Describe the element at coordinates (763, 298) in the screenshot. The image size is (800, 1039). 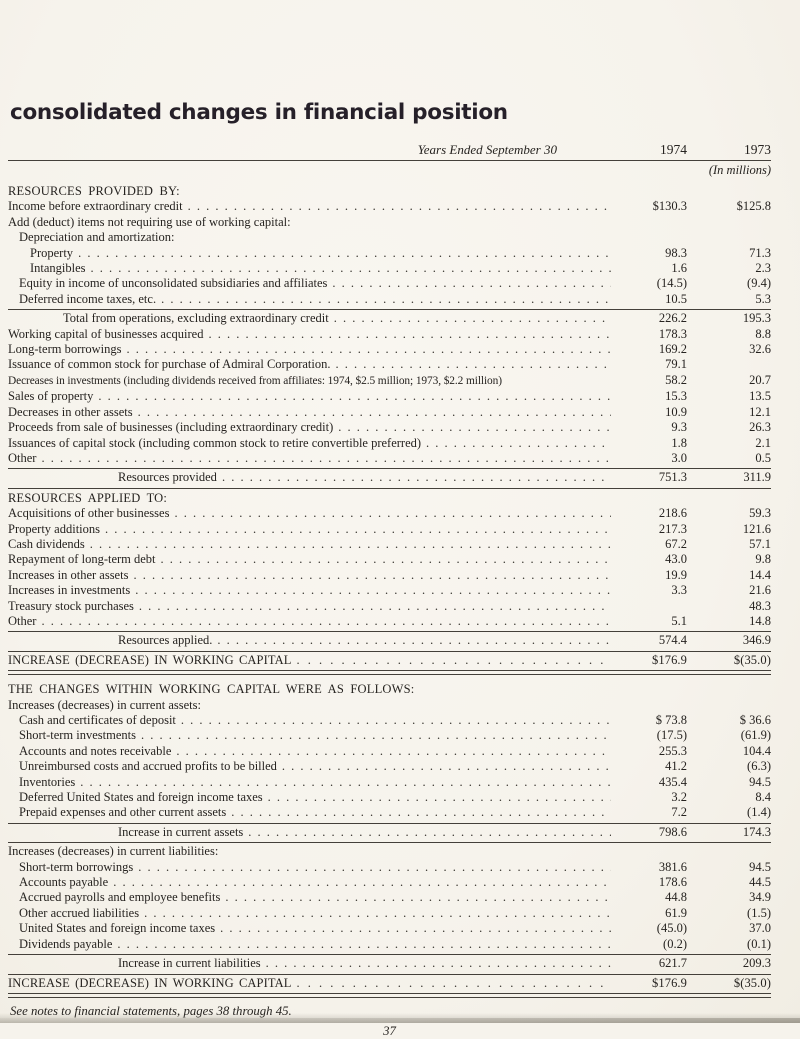
I see `value-1973: 5.3` at that location.